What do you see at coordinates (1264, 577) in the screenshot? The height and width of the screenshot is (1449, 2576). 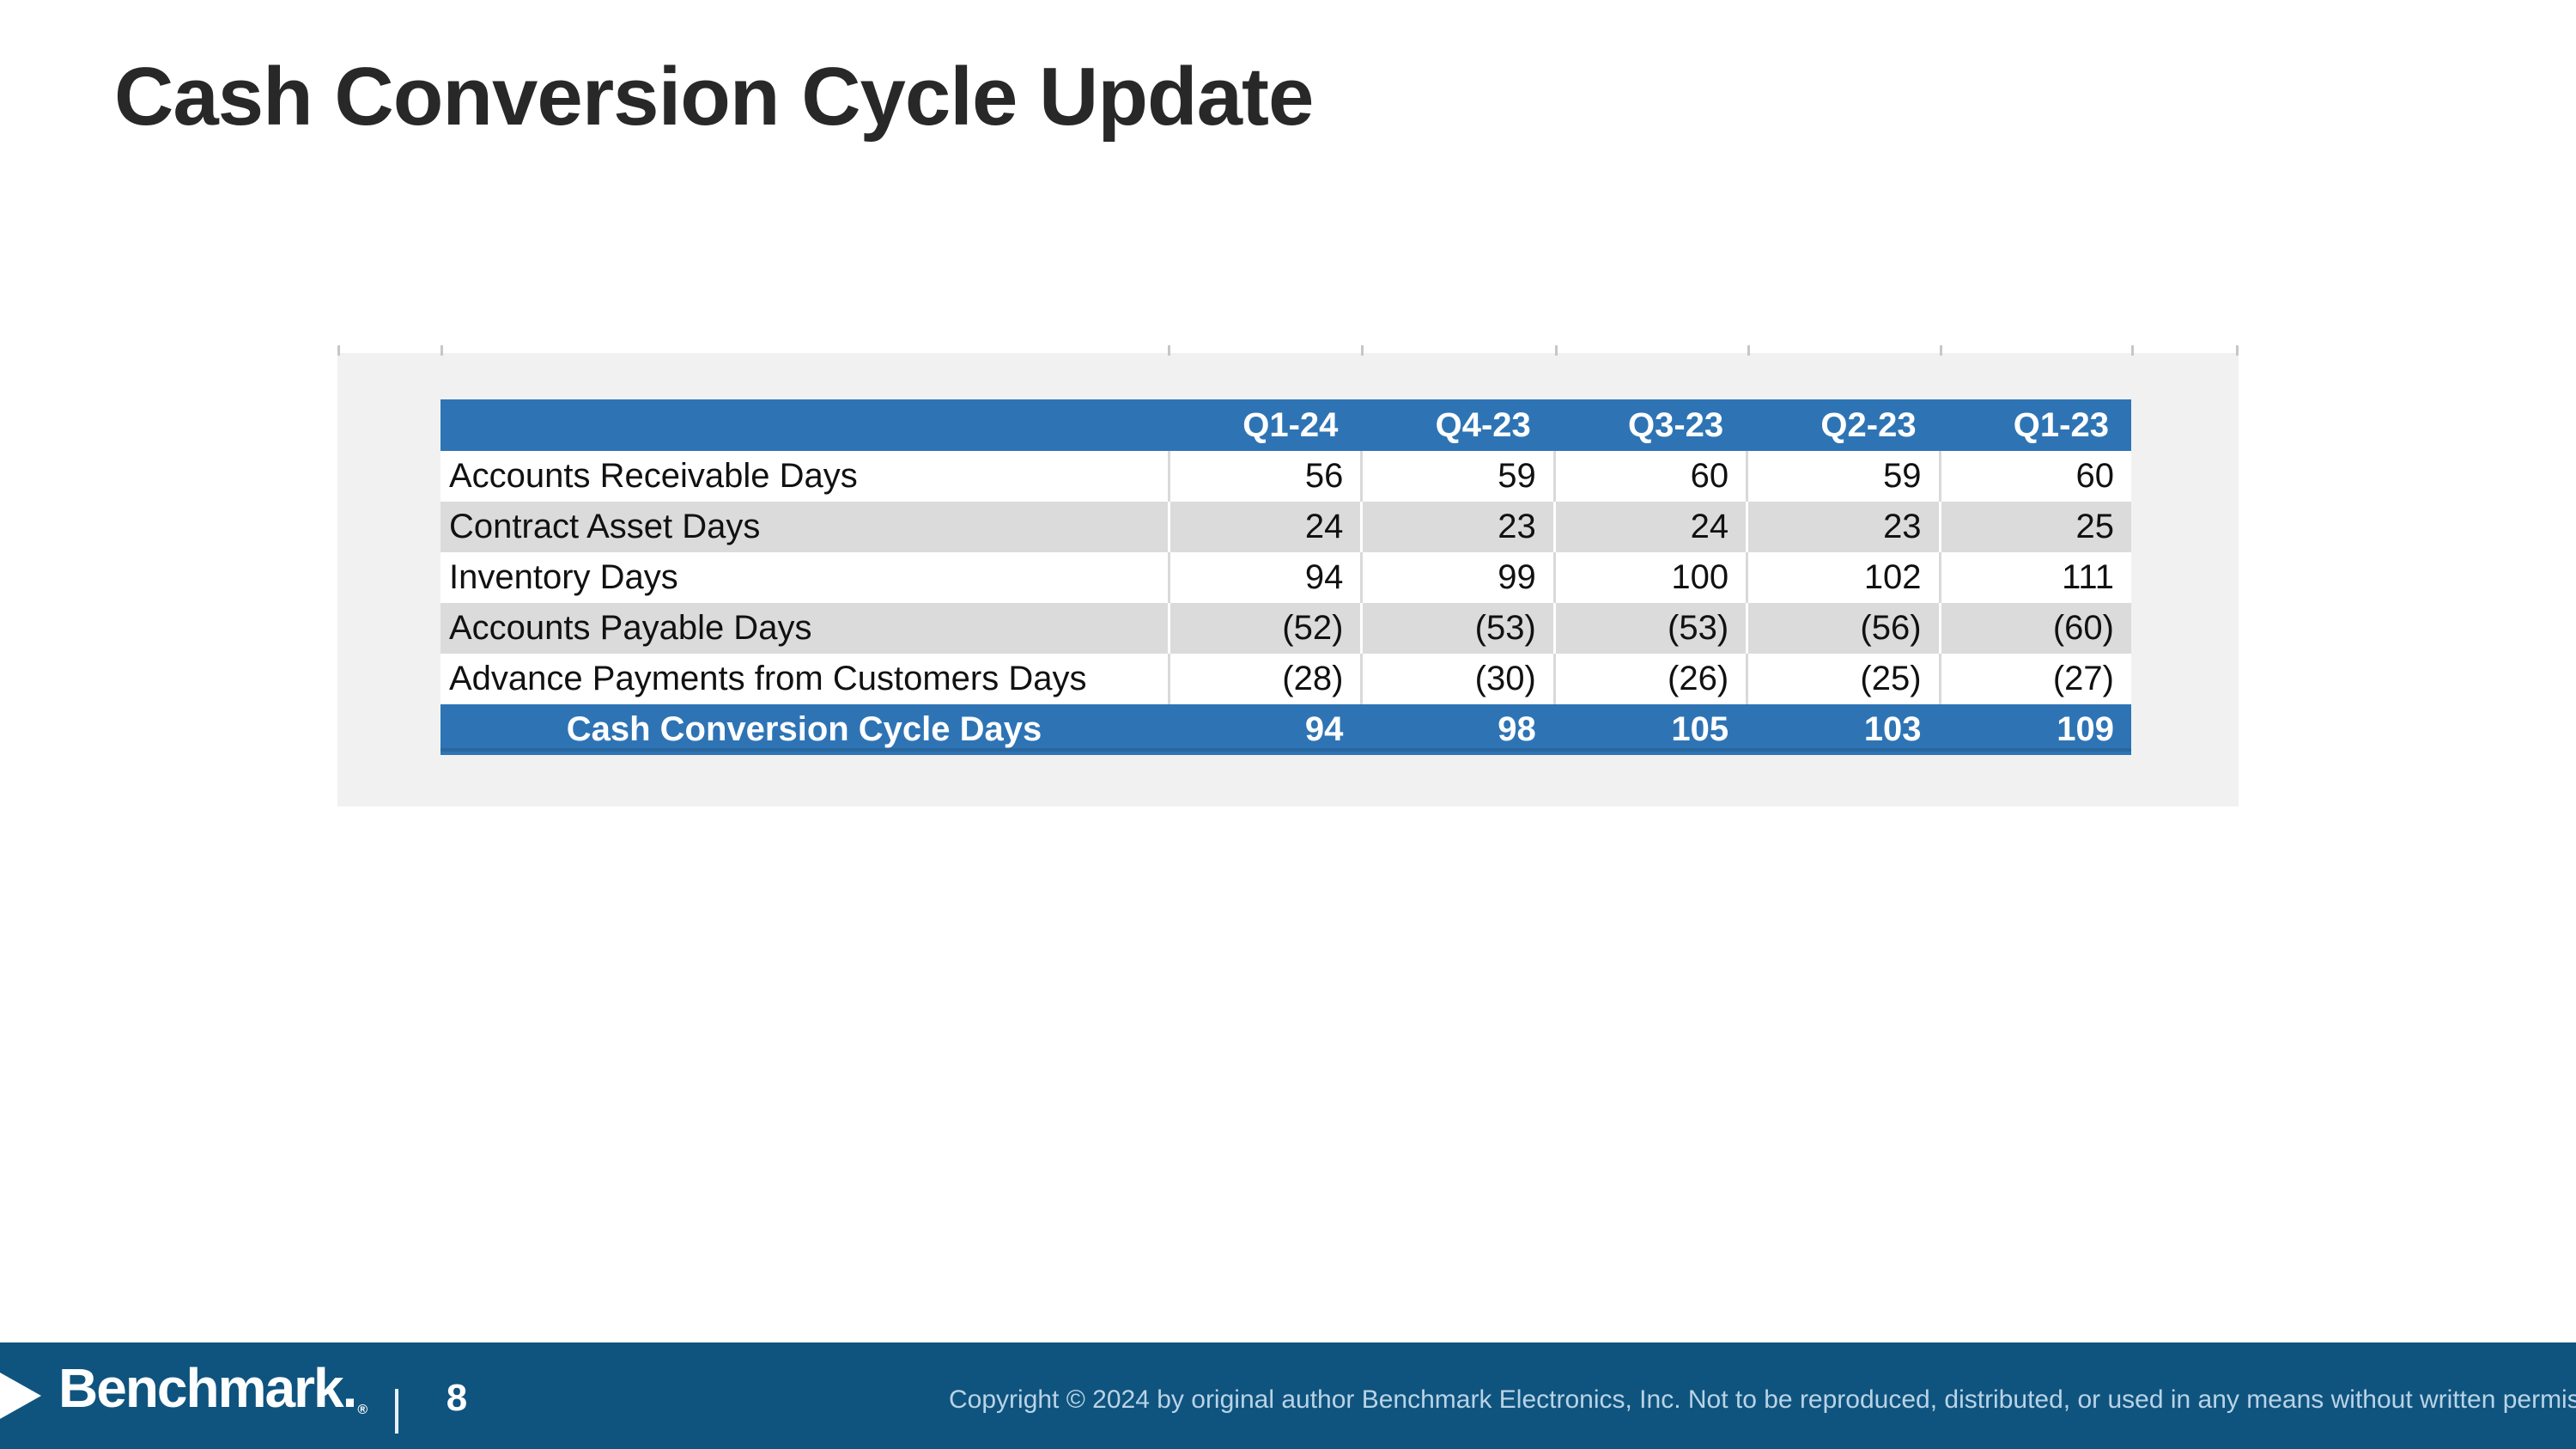 I see `cell-value: 94` at bounding box center [1264, 577].